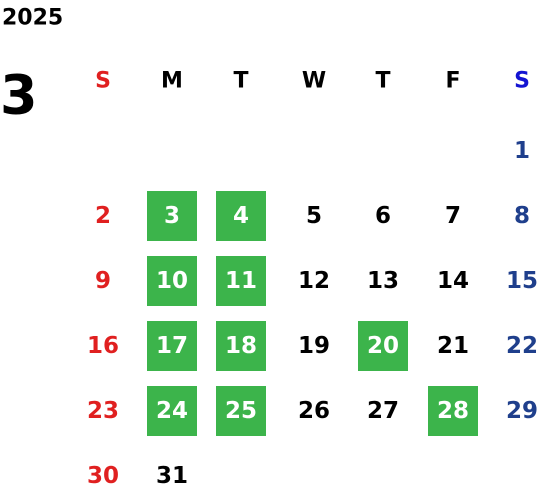 This screenshot has width=548, height=503. What do you see at coordinates (314, 281) in the screenshot?
I see `day-number: 12` at bounding box center [314, 281].